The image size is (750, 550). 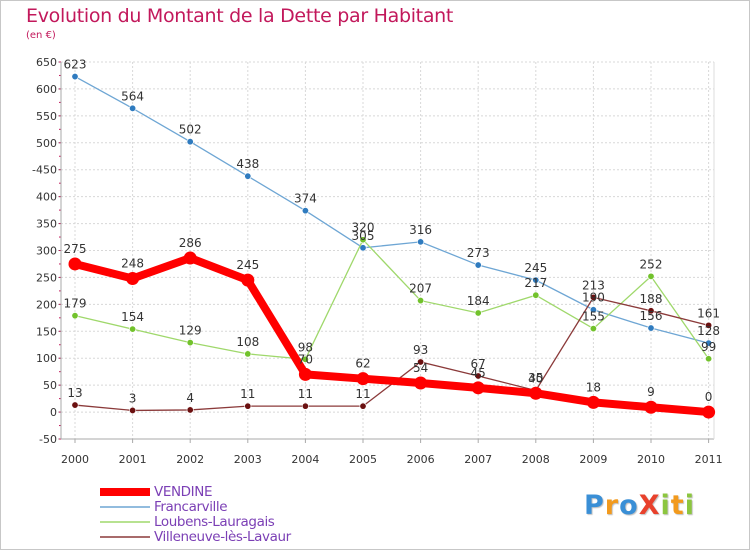 I want to click on logo-letter: X, so click(x=649, y=505).